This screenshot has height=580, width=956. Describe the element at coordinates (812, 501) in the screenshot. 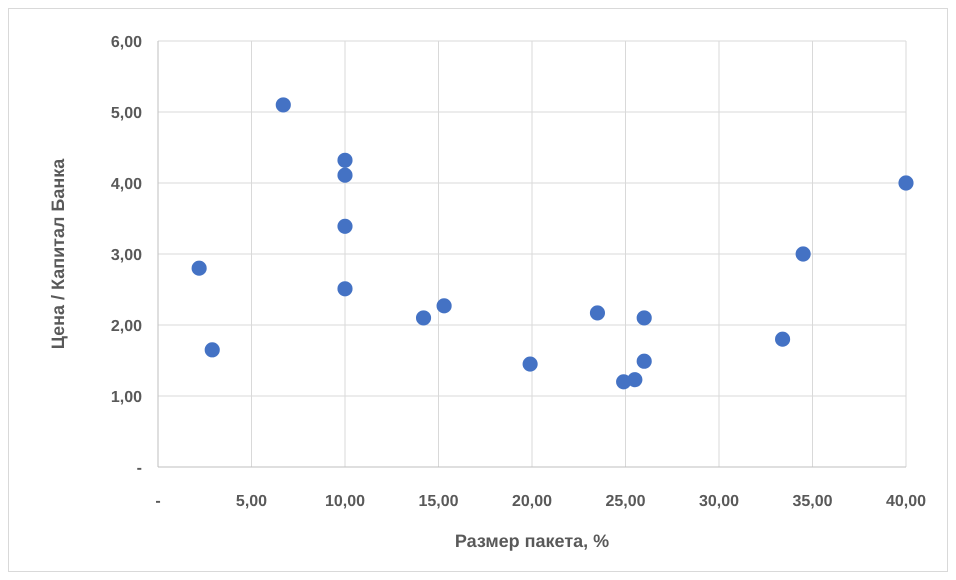

I see `x-tick-label: 35,00` at that location.